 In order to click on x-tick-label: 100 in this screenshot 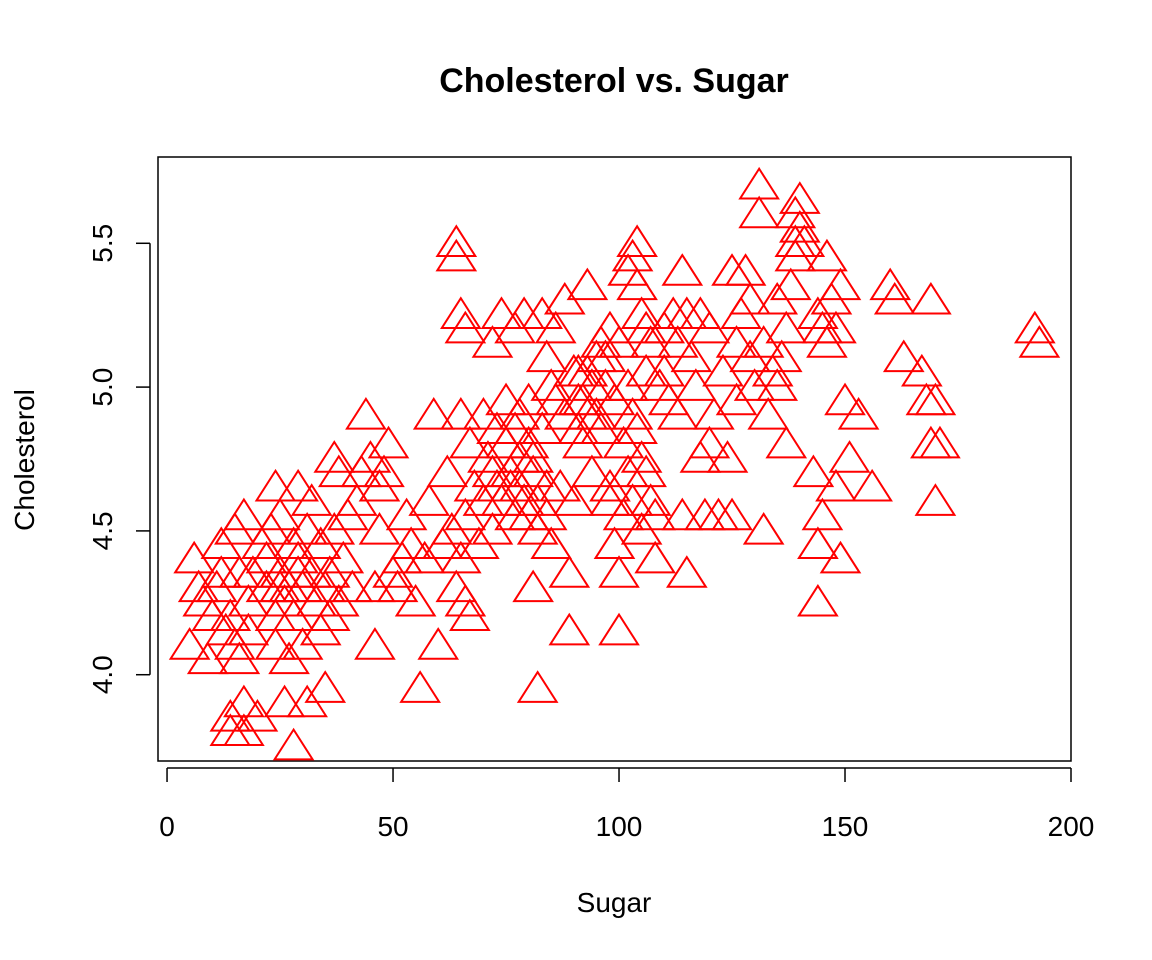, I will do `click(619, 826)`.